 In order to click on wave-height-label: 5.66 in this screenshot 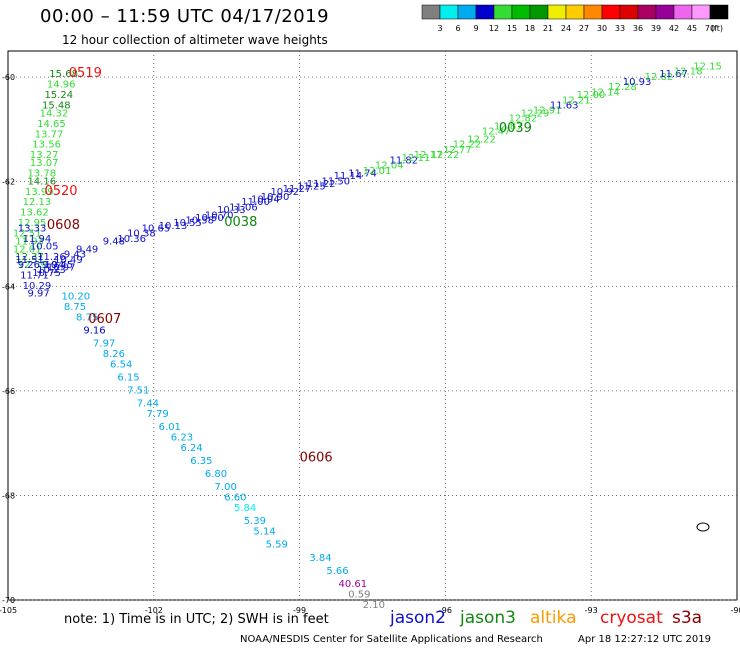, I will do `click(337, 571)`.